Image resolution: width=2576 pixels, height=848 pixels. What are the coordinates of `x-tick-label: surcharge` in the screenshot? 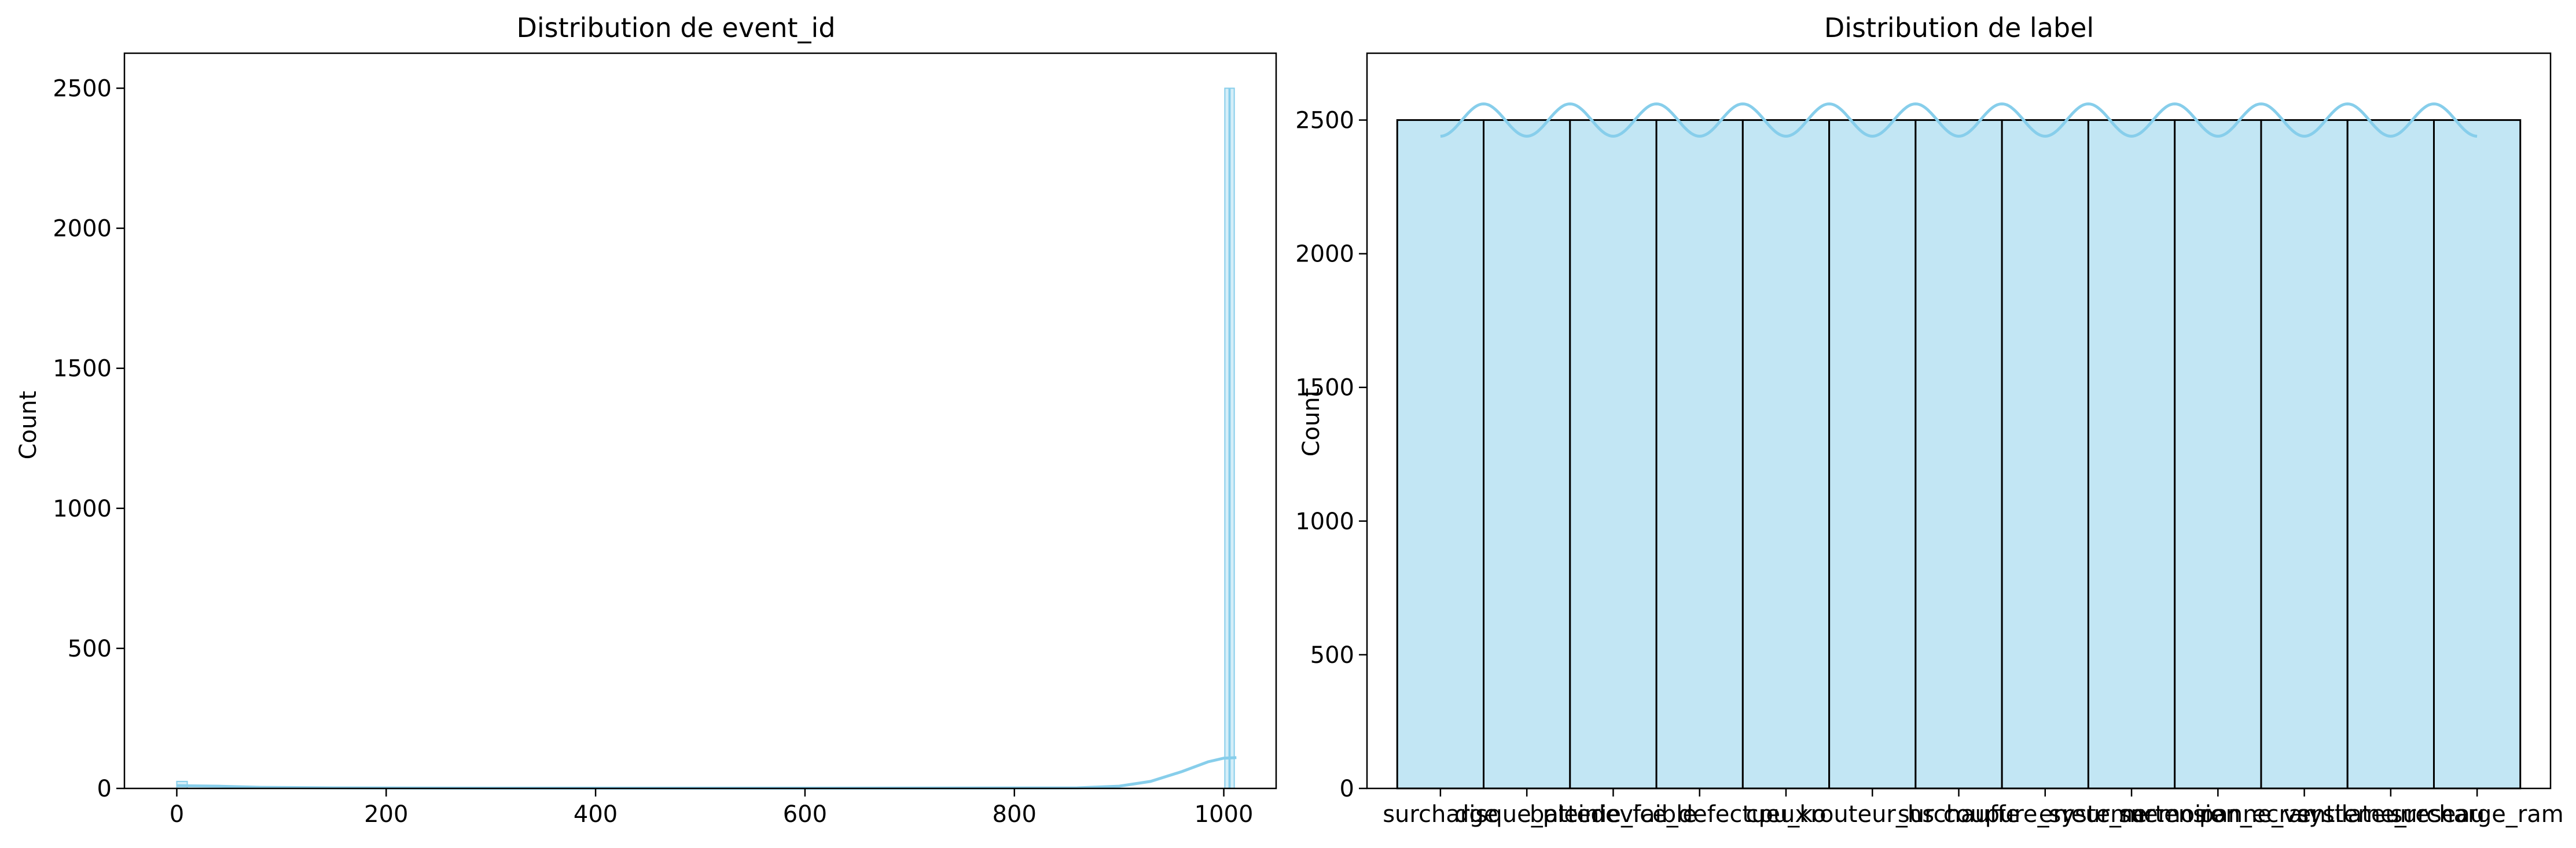 It's located at (1440, 815).